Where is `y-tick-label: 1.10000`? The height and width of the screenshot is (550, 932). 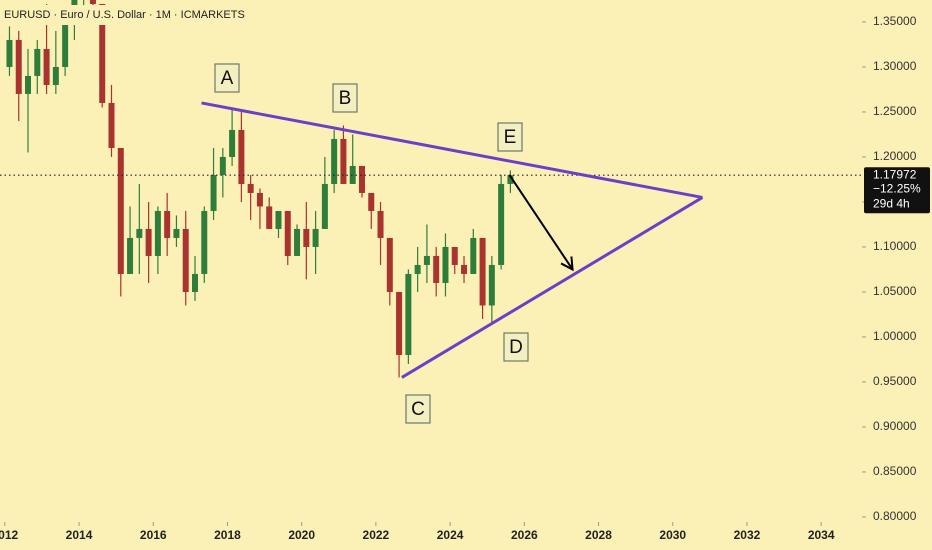 y-tick-label: 1.10000 is located at coordinates (895, 246).